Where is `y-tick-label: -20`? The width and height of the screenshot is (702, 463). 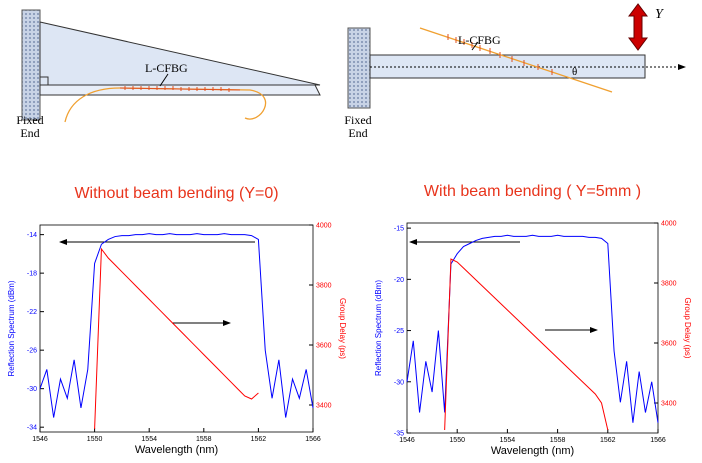
y-tick-label: -20 is located at coordinates (399, 280).